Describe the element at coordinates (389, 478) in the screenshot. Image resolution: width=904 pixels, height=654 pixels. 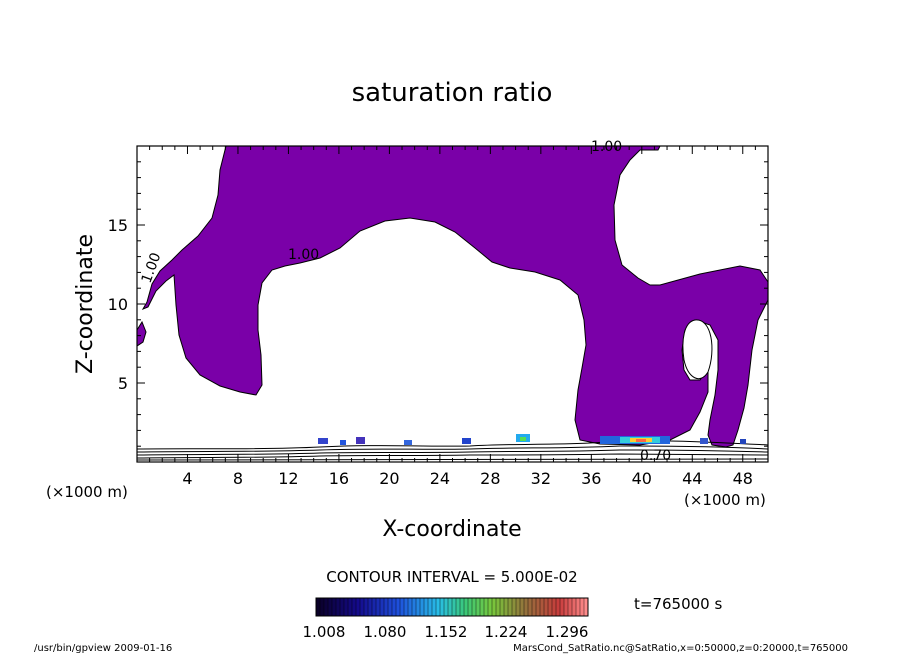
I see `x-tick-label: 20` at that location.